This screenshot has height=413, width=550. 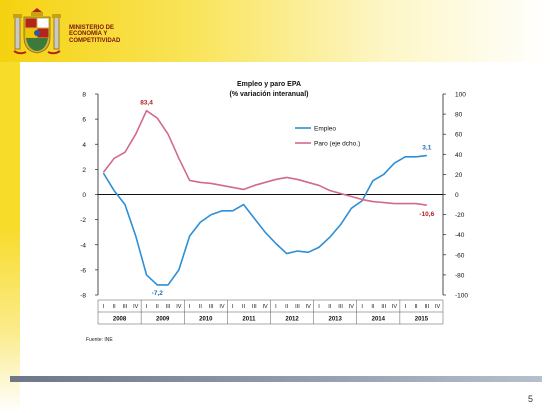 What do you see at coordinates (460, 215) in the screenshot?
I see `y-right-tick-label: -20` at bounding box center [460, 215].